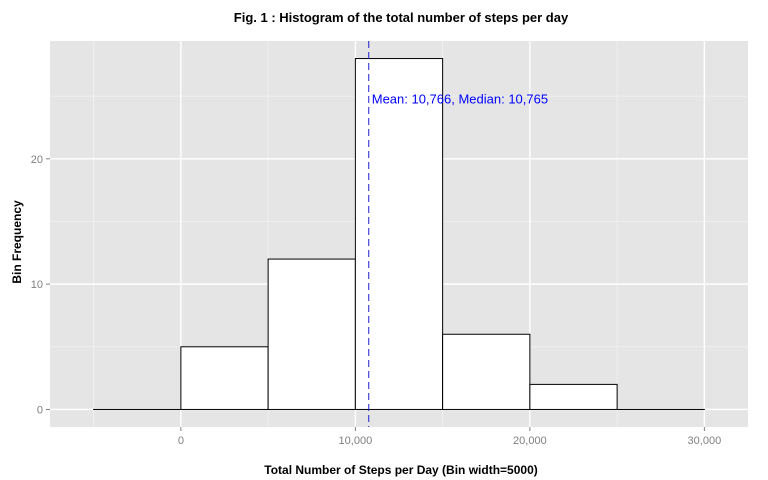 This screenshot has height=480, width=768. I want to click on x-axis-ticks: 0 10,000 20,000 30,000, so click(449, 437).